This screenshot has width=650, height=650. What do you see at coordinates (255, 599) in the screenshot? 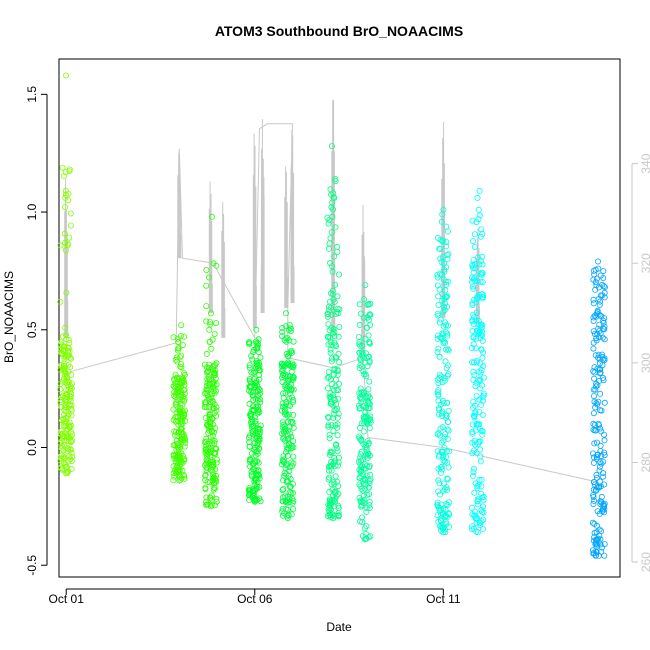
I see `x-tick-label: Oct 06` at bounding box center [255, 599].